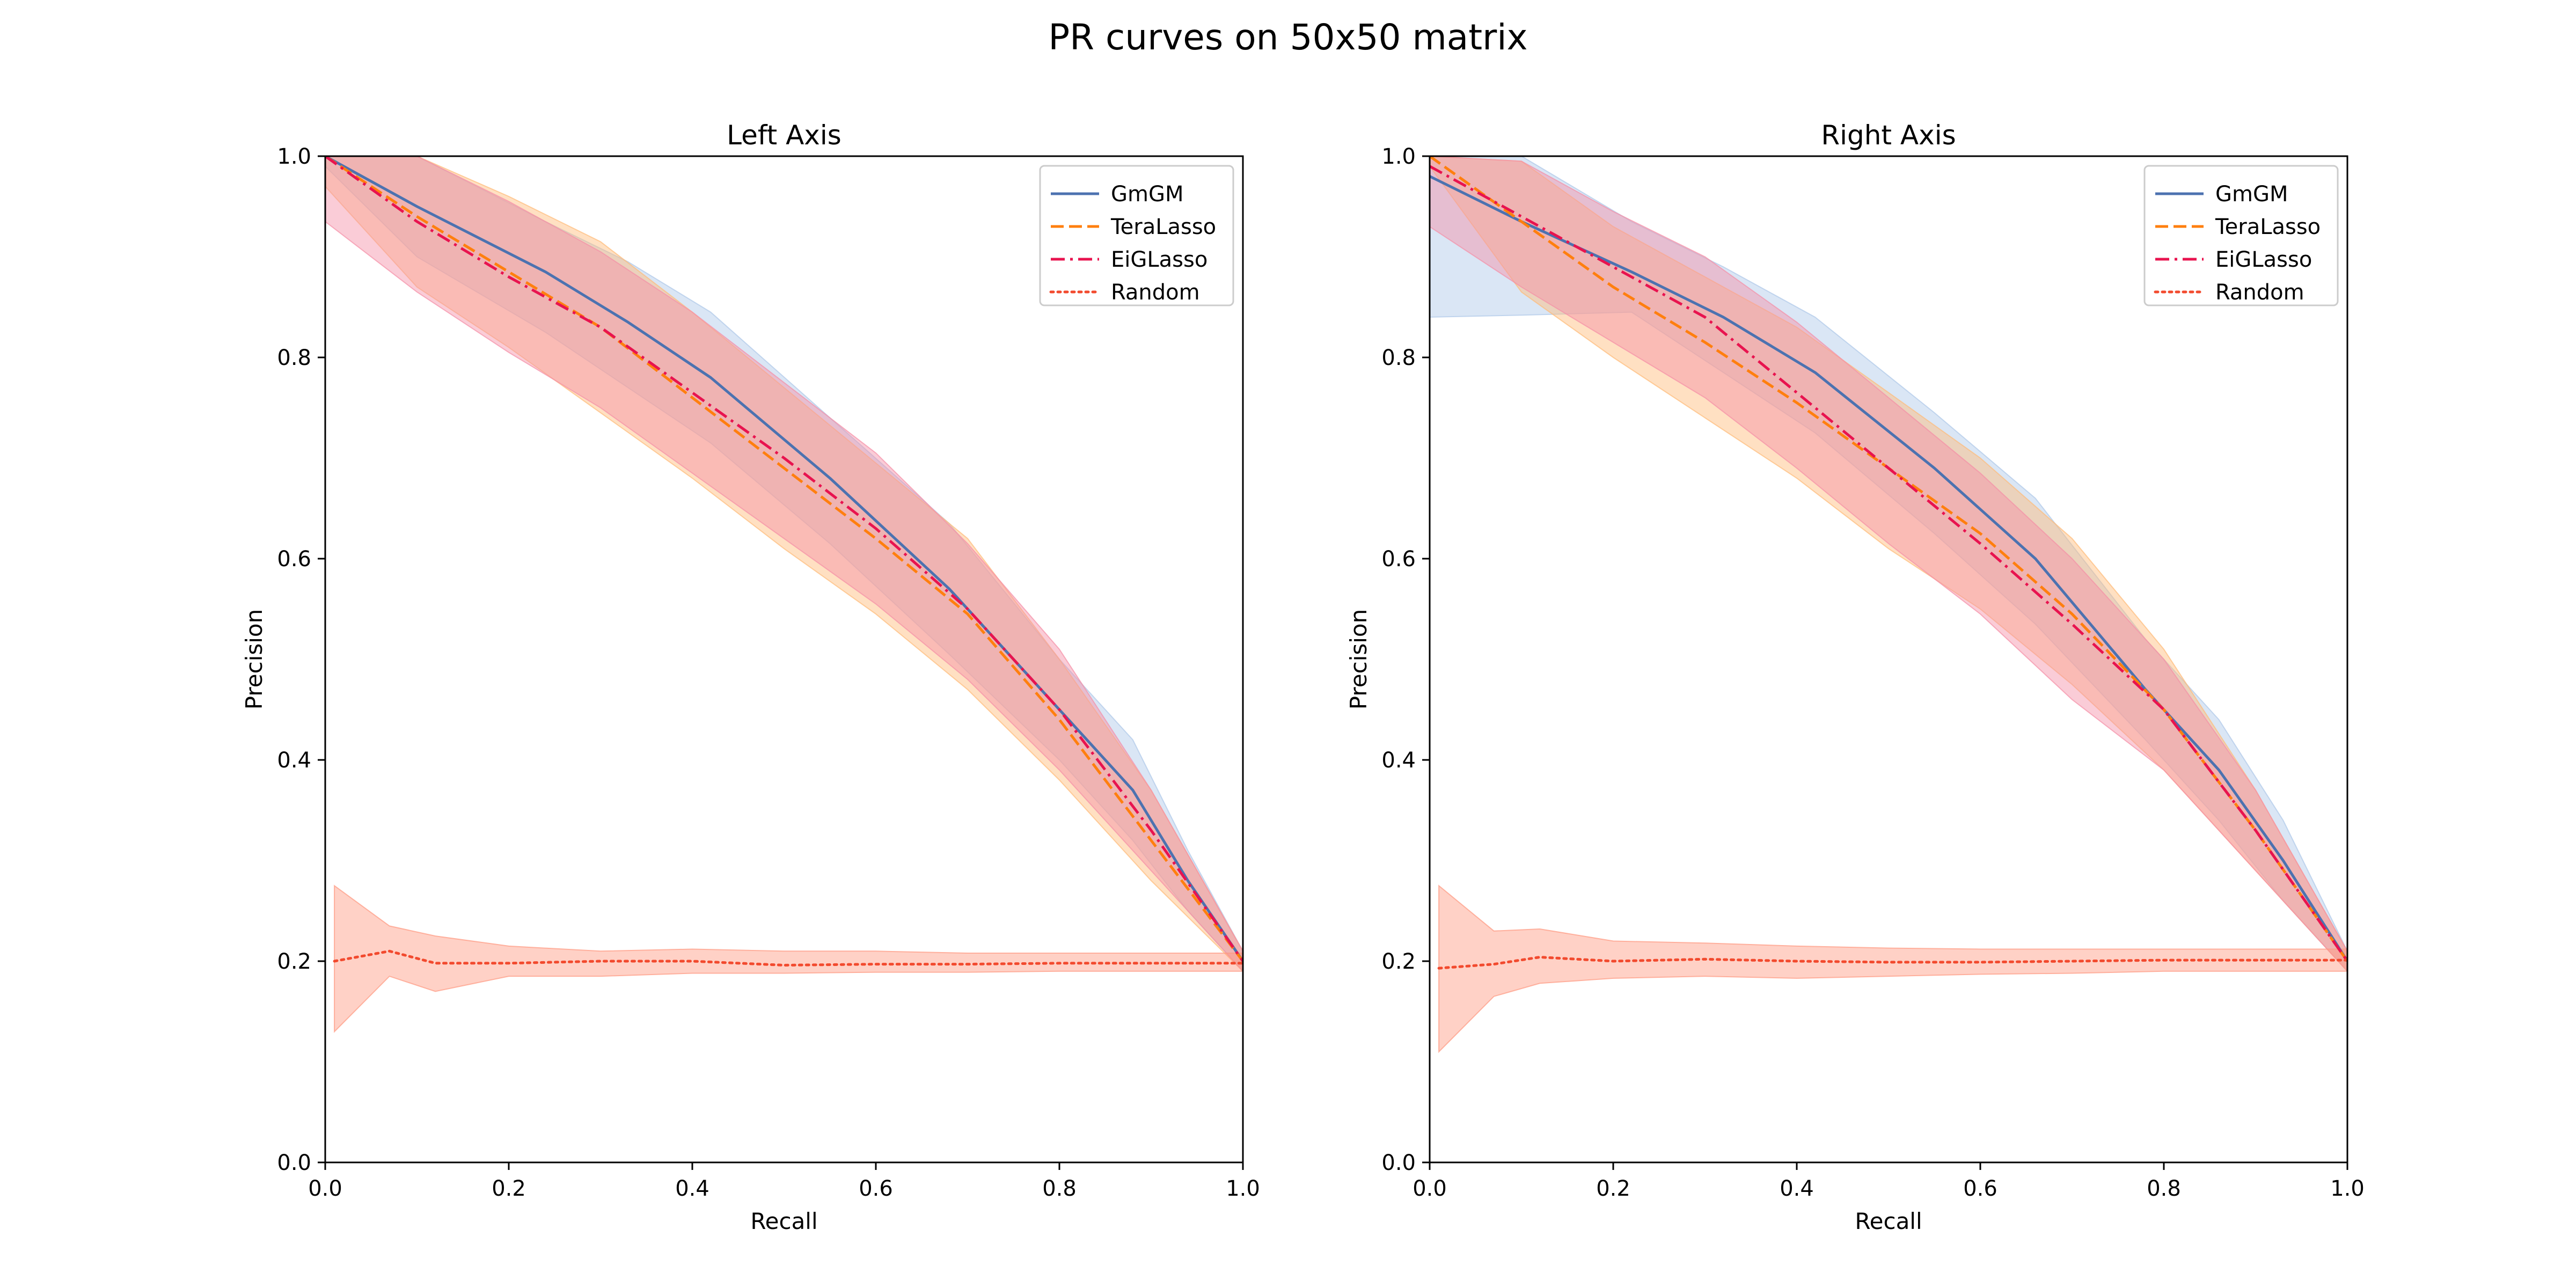 This screenshot has height=1288, width=2576. I want to click on panel-title: Right Axis, so click(1888, 135).